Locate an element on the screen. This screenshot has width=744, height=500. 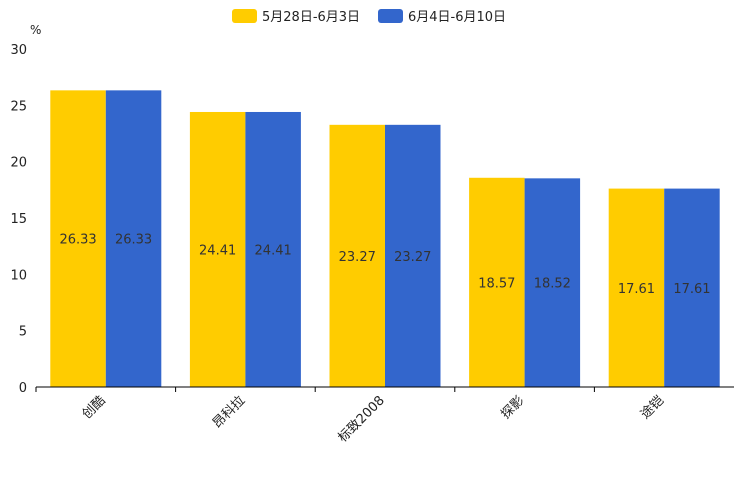
x-axis: 创酷 昂科拉 标致2008 探影 途铠 is located at coordinates (384, 416).